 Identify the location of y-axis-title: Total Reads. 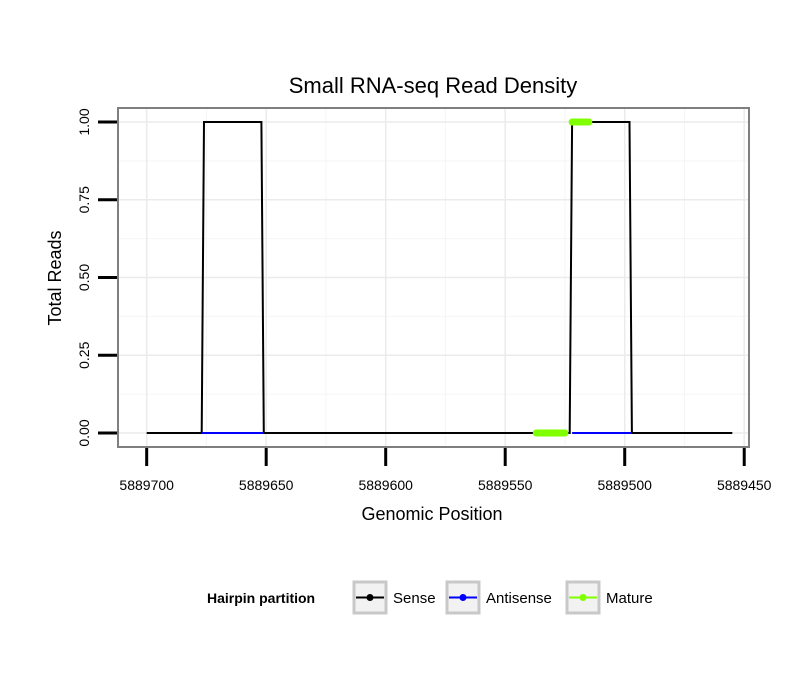
(55, 277).